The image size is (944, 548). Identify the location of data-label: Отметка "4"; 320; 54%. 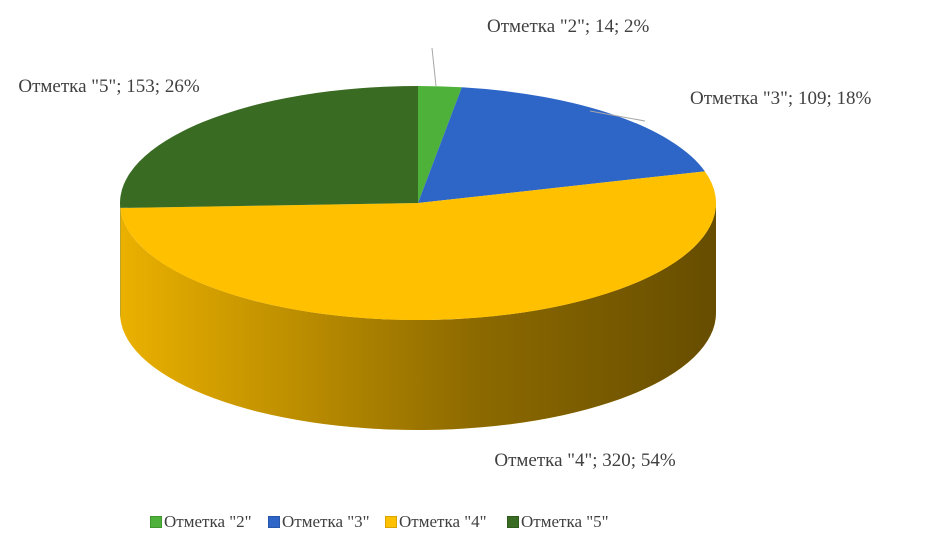
(585, 460).